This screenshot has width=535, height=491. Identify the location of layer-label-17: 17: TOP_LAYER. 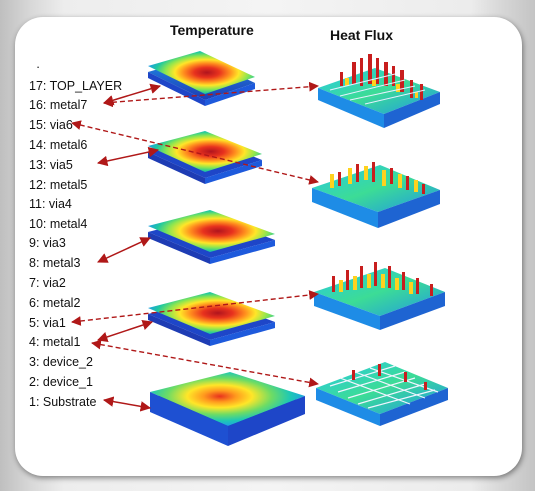
(76, 86).